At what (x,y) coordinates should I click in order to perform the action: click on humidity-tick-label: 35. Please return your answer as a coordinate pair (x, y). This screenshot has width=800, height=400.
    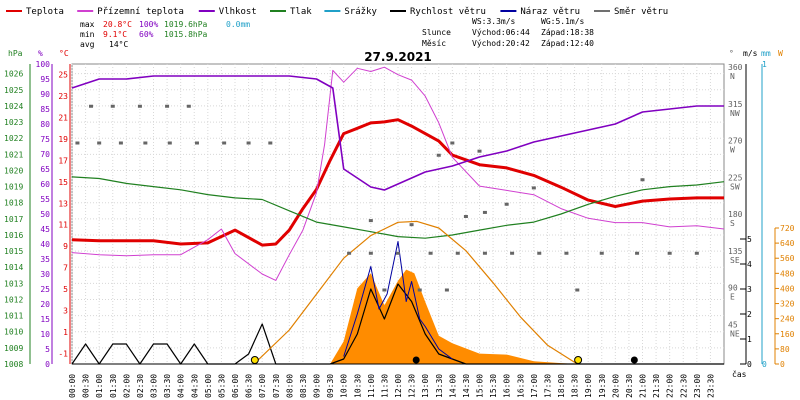
    Looking at the image, I should click on (45, 259).